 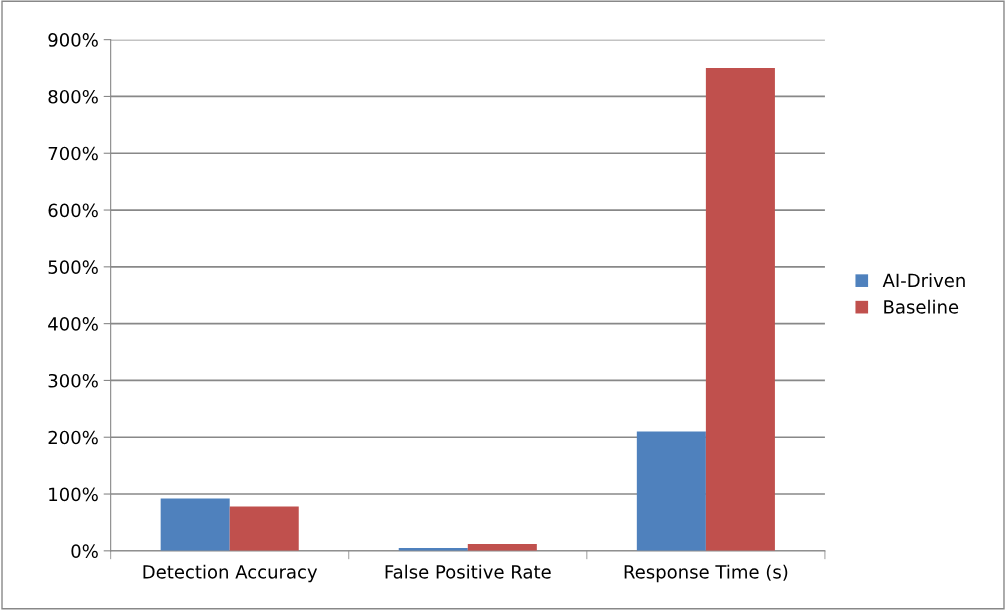 What do you see at coordinates (923, 280) in the screenshot?
I see `legend-label: AI-Driven` at bounding box center [923, 280].